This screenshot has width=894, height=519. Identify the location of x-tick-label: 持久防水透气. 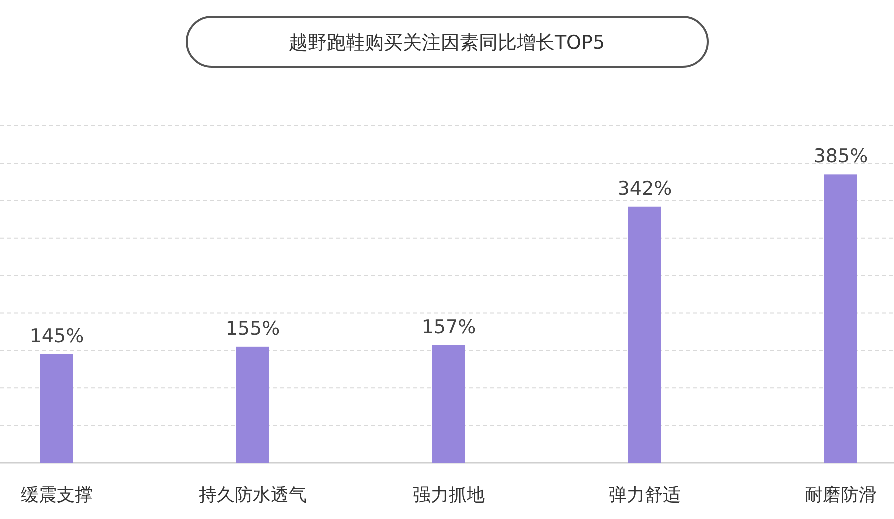
(253, 495).